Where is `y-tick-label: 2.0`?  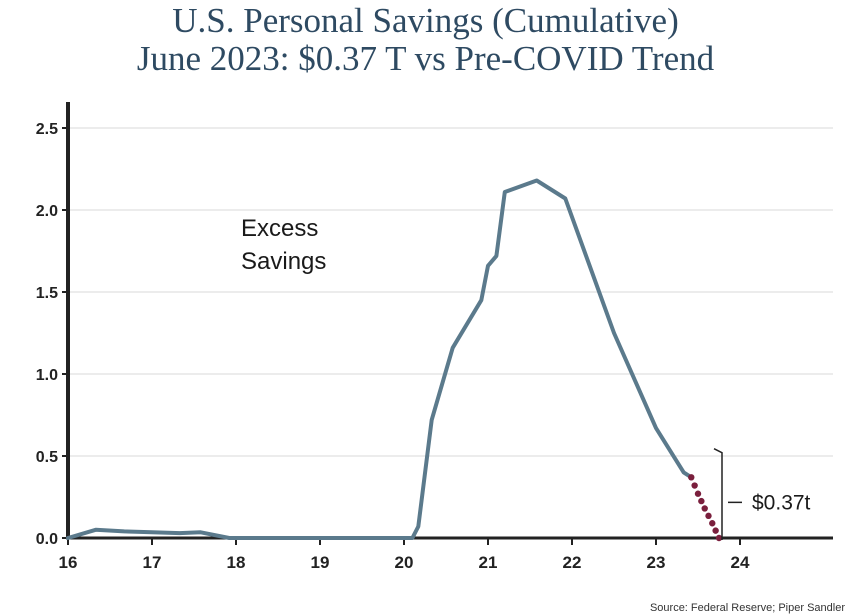 y-tick-label: 2.0 is located at coordinates (47, 211).